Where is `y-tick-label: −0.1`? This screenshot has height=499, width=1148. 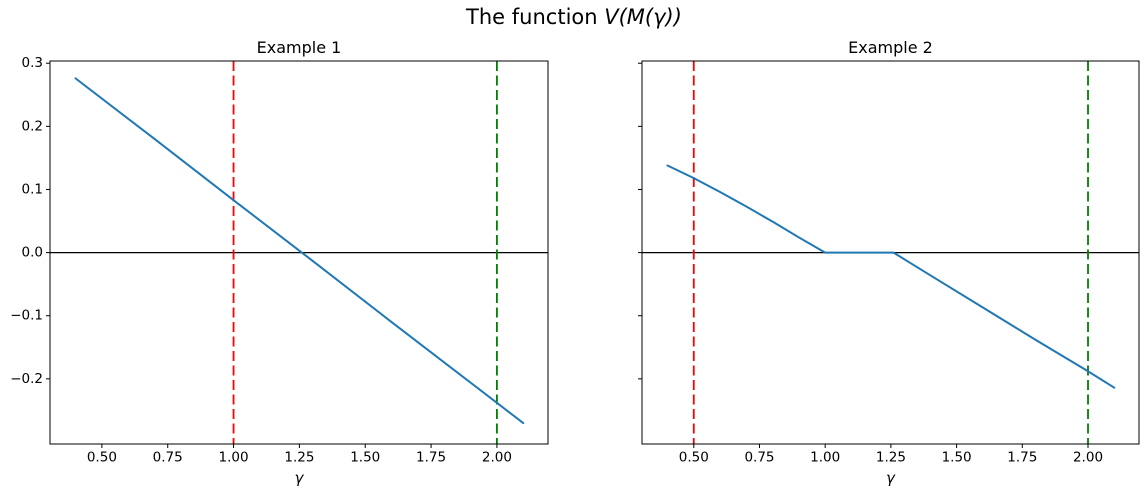 y-tick-label: −0.1 is located at coordinates (26, 316).